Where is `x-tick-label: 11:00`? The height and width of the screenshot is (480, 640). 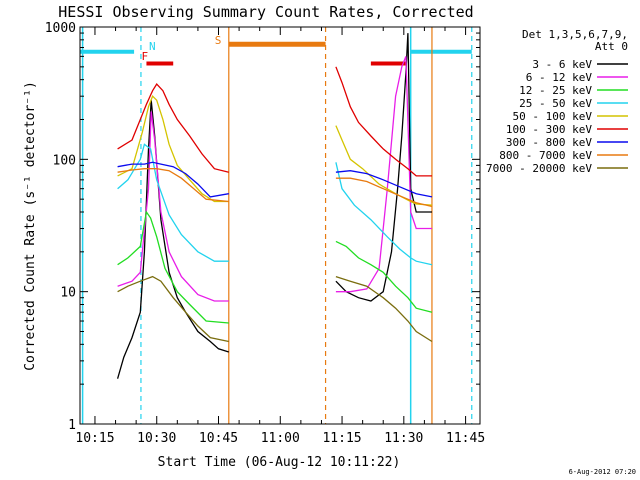
x-tick-label: 11:00 is located at coordinates (280, 438).